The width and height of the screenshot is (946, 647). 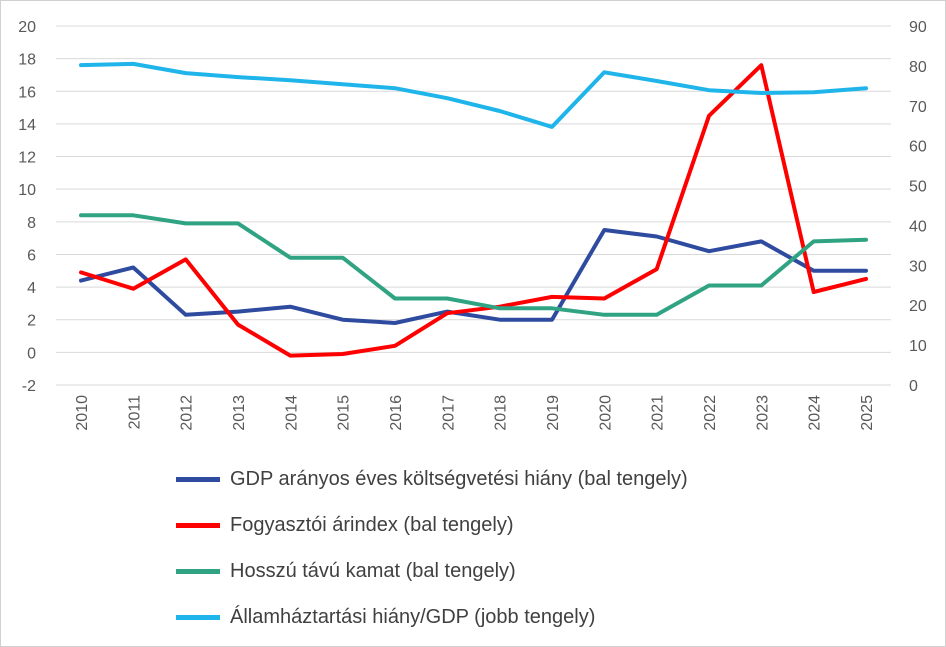 What do you see at coordinates (918, 346) in the screenshot?
I see `y-right-tick-label: 10` at bounding box center [918, 346].